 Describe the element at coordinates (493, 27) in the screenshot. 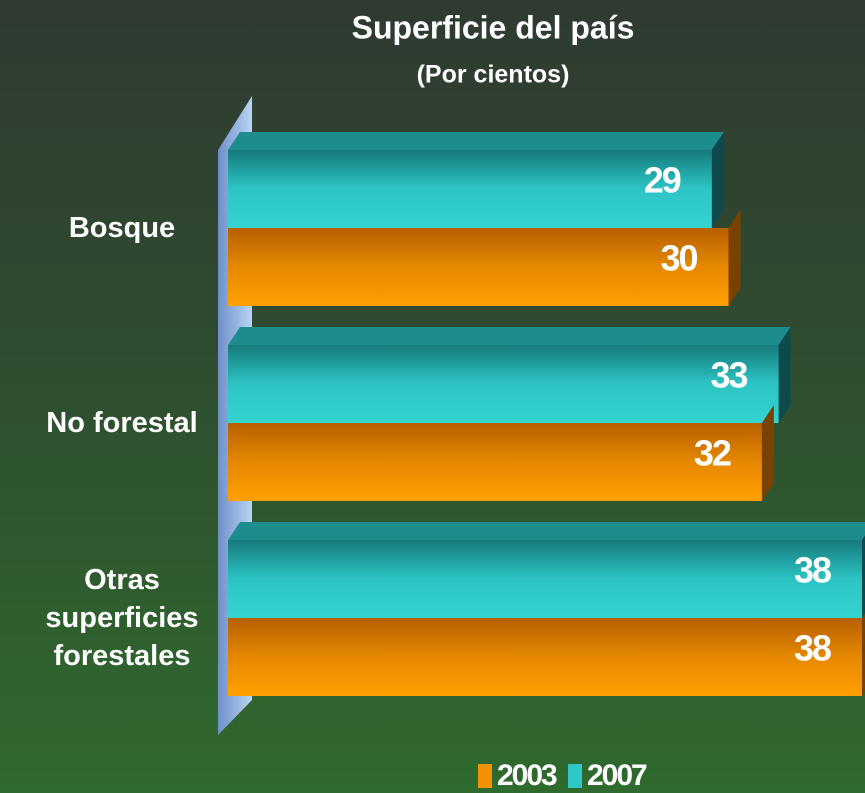

I see `chart-title: Superficie del país` at that location.